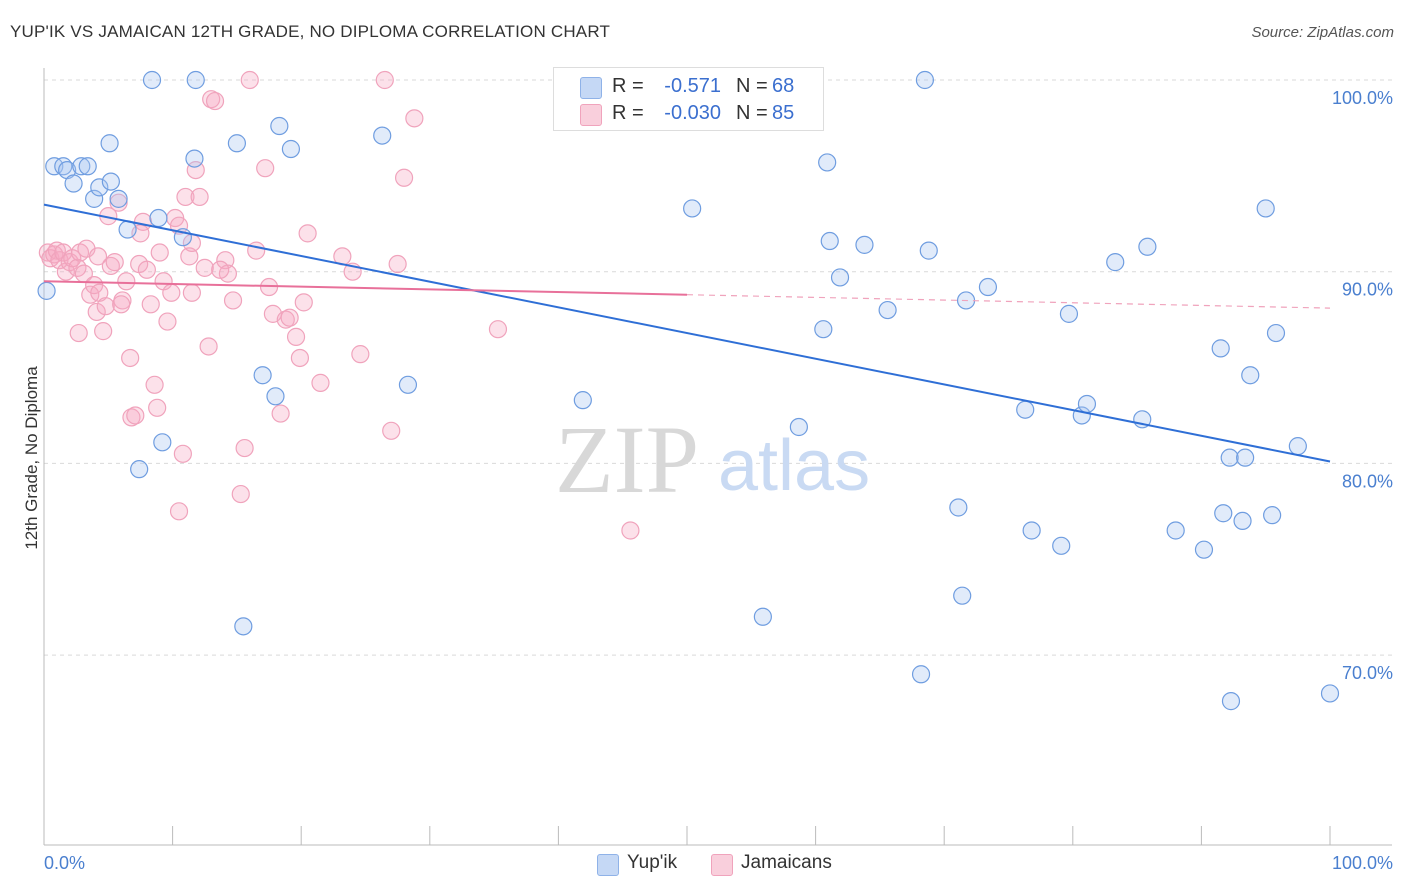  Describe the element at coordinates (1367, 673) in the screenshot. I see `y-tick-label: 70.0%` at that location.